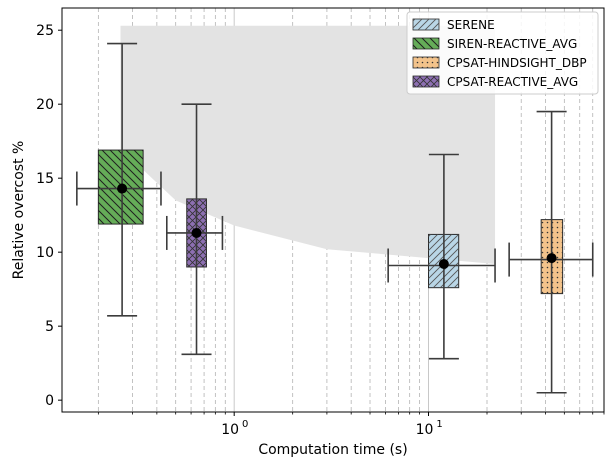 The height and width of the screenshot is (458, 605). I want to click on legend-label: SERENE, so click(471, 25).